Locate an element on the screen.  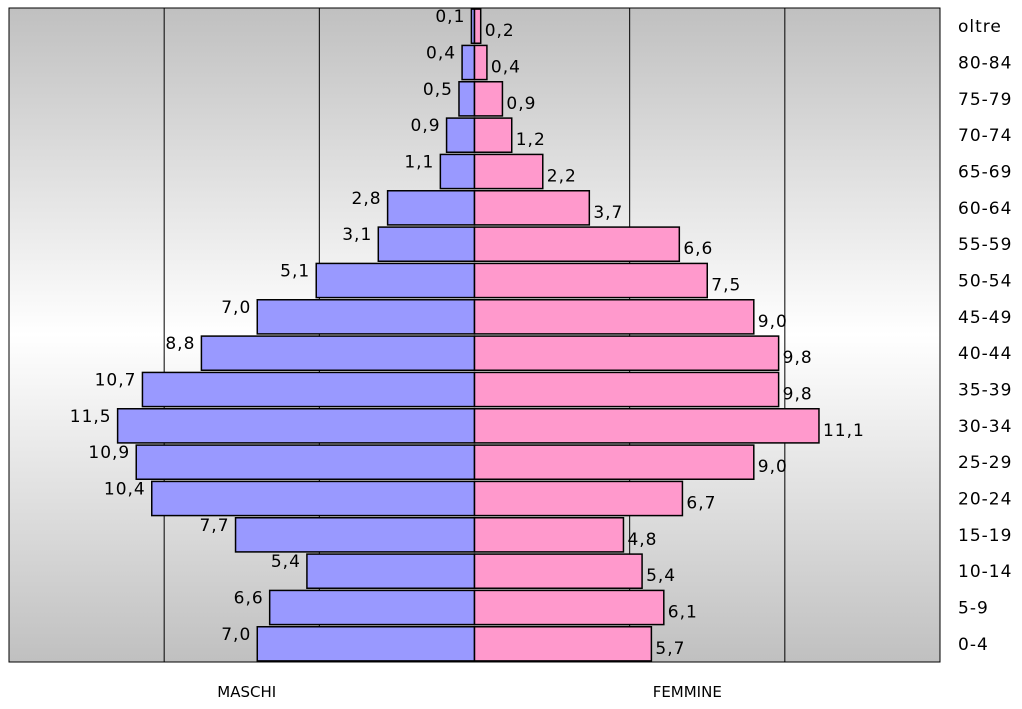
category-label: 35-39 is located at coordinates (985, 391).